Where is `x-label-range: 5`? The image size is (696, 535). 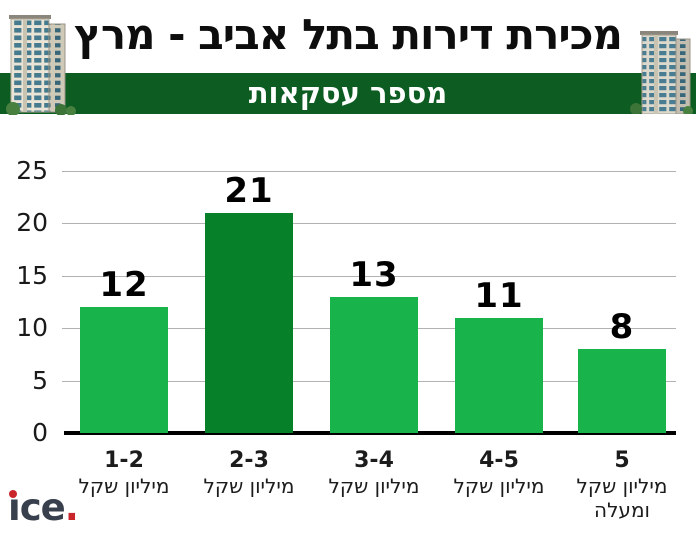
x-label-range: 5 is located at coordinates (622, 460).